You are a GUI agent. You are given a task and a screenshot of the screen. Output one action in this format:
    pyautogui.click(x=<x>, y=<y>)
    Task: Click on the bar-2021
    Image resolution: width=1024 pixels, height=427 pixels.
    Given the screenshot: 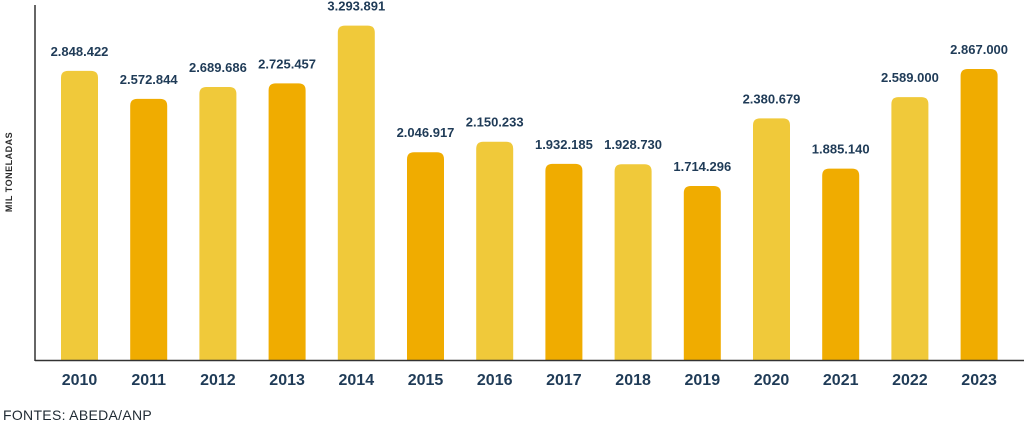 What is the action you would take?
    pyautogui.click(x=841, y=264)
    